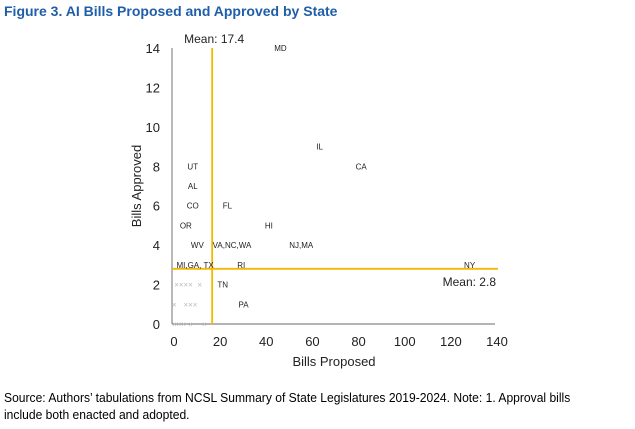 This screenshot has height=429, width=635. I want to click on x-tick-label: 60, so click(312, 341).